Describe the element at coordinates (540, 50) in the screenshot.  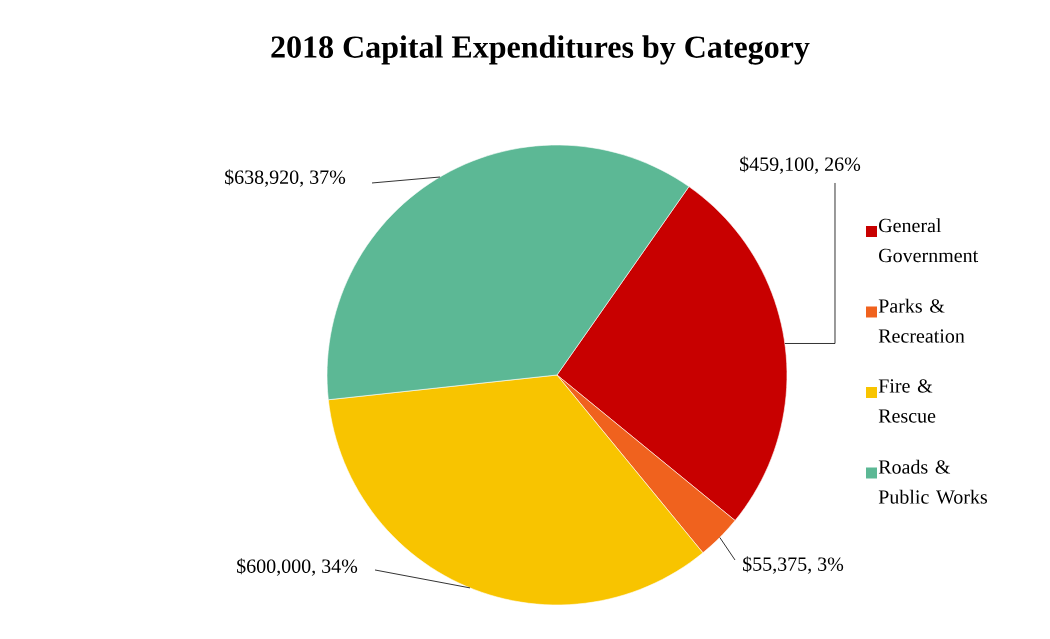
I see `chart-title: 2018 Capital Expenditures by Category` at that location.